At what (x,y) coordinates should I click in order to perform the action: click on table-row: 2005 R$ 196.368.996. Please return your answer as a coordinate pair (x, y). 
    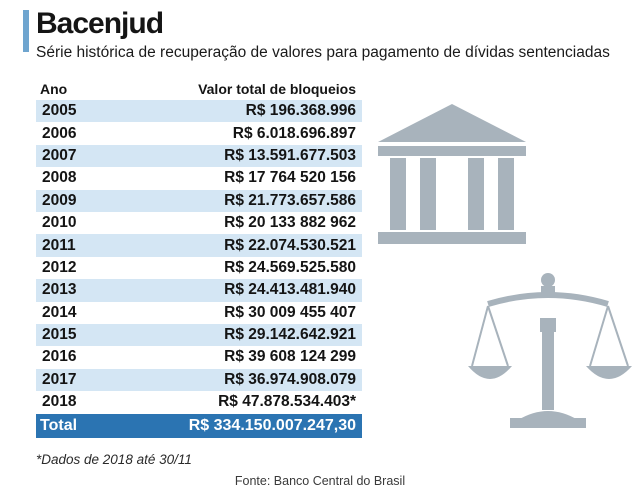
    Looking at the image, I should click on (199, 111).